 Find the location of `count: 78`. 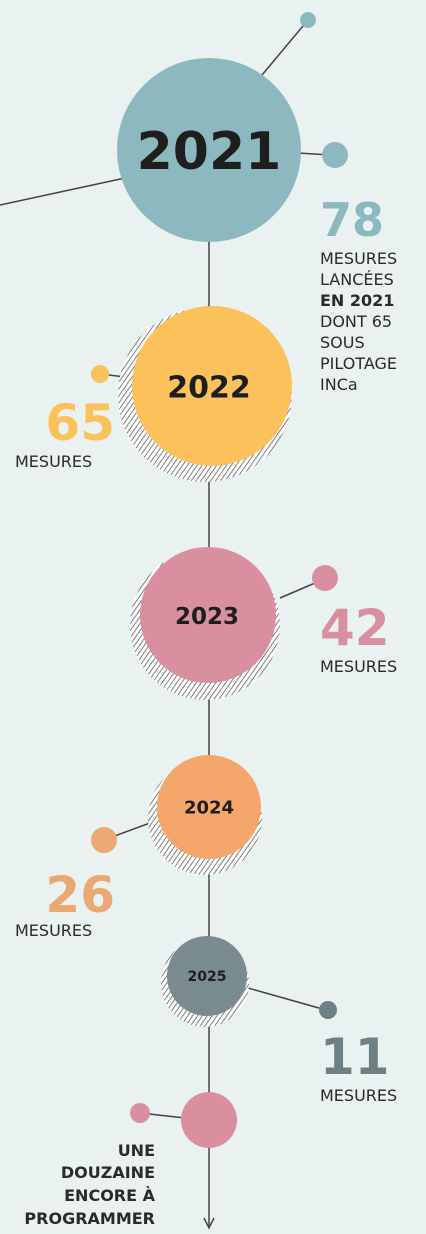

count: 78 is located at coordinates (352, 220).